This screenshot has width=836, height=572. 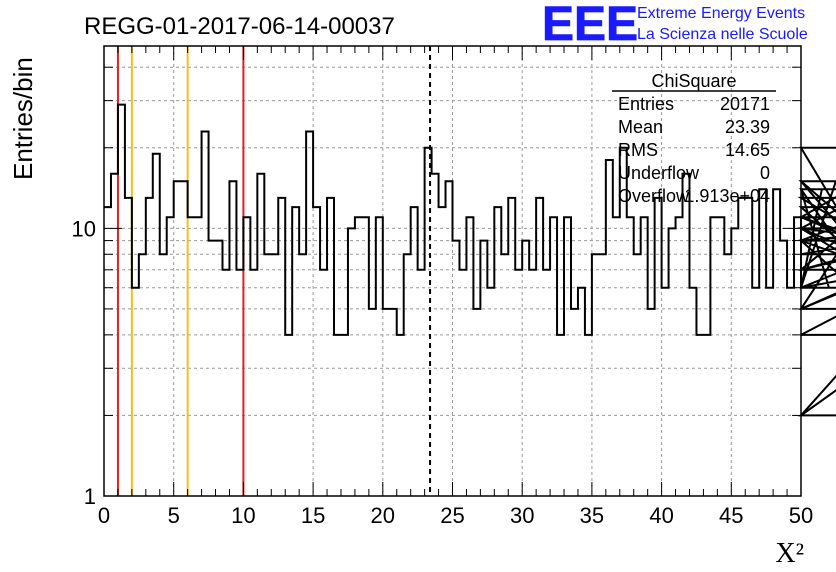 I want to click on x-tick-label: 40, so click(x=661, y=515).